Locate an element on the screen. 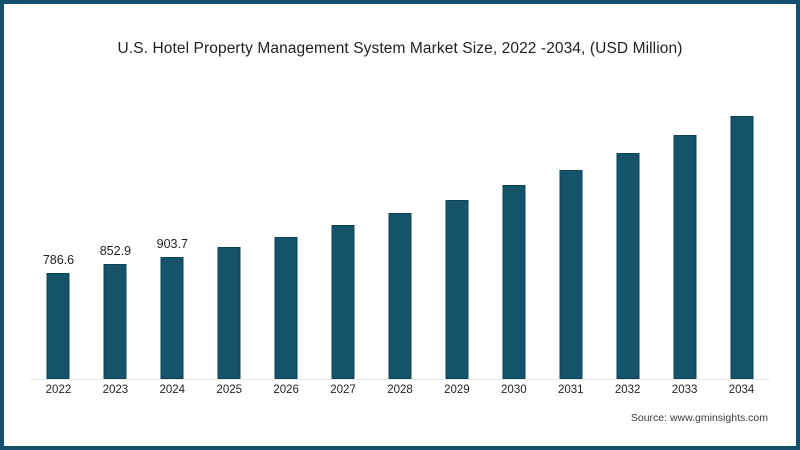 The height and width of the screenshot is (450, 800). x-tick-2031: 2031 is located at coordinates (570, 390).